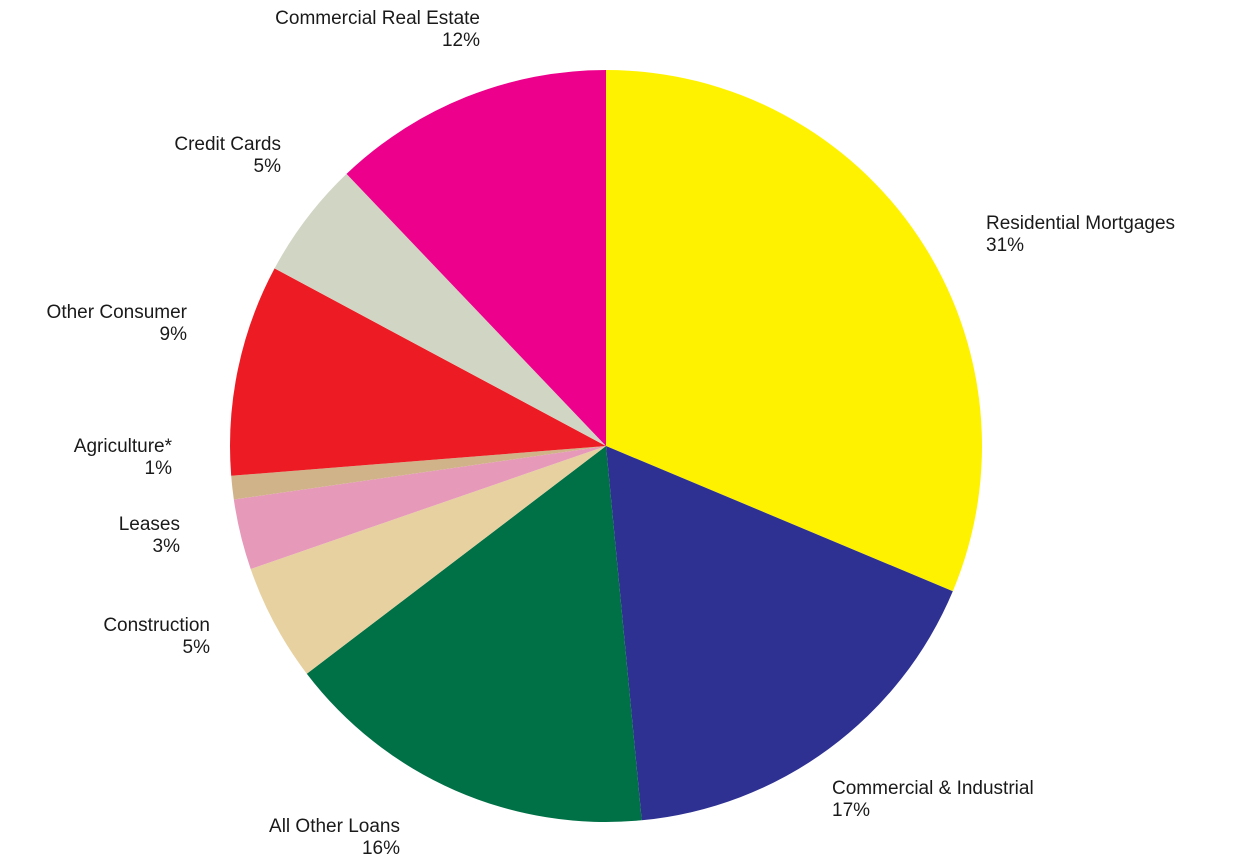  I want to click on slice-category-name: Leases, so click(149, 524).